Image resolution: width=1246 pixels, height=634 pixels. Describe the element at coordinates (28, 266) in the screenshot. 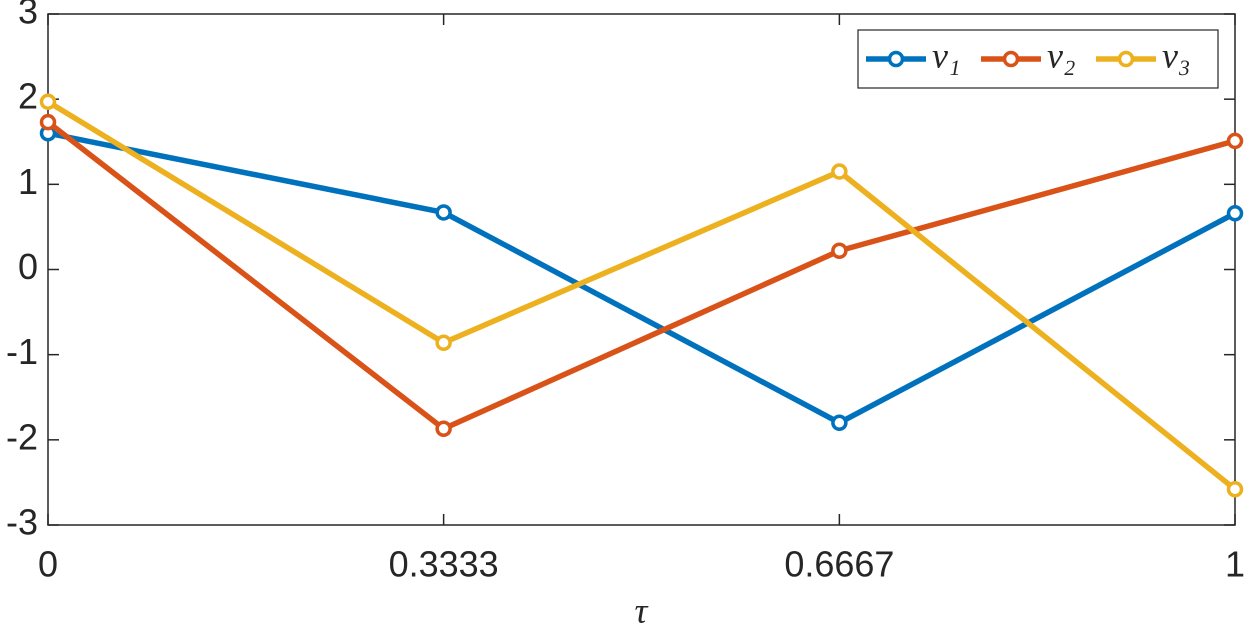

I see `y-tick-label: 0` at that location.